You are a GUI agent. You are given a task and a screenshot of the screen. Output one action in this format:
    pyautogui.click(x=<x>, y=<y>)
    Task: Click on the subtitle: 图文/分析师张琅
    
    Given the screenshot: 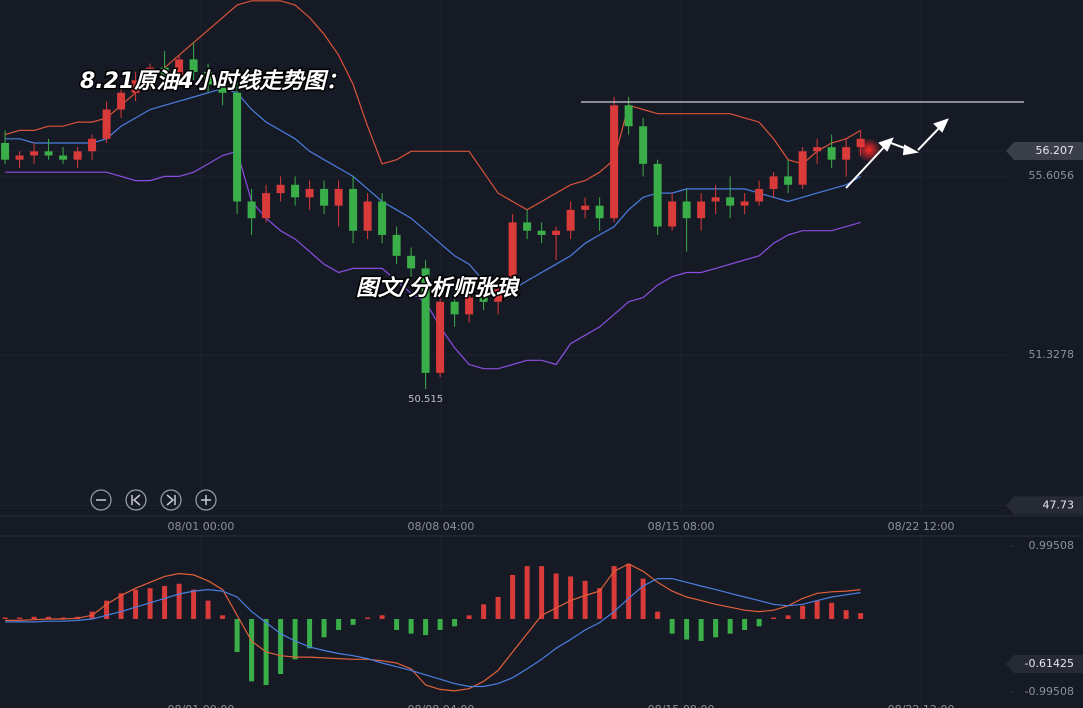 What is the action you would take?
    pyautogui.click(x=438, y=288)
    